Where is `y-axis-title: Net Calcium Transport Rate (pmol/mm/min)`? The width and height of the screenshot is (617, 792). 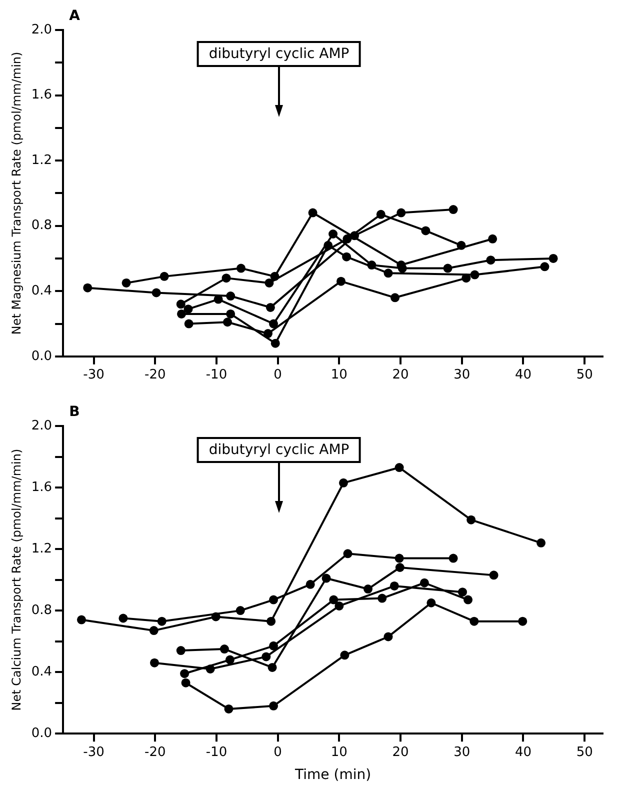
y-axis-title: Net Calcium Transport Rate (pmol/mm/min) is located at coordinates (16, 579).